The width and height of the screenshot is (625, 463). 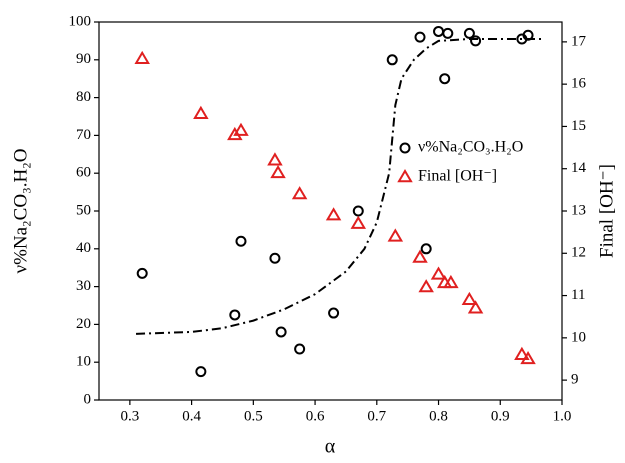 I want to click on y2-tick-label: 17, so click(x=579, y=41).